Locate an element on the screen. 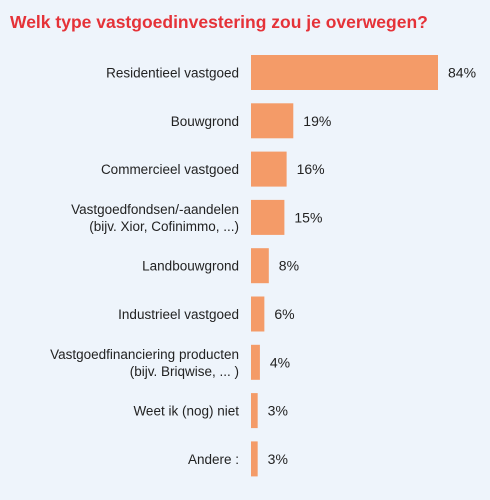 The height and width of the screenshot is (500, 490). category-label-3-line-1: (bijv. Xior, Cofinimmo, ...) is located at coordinates (164, 226).